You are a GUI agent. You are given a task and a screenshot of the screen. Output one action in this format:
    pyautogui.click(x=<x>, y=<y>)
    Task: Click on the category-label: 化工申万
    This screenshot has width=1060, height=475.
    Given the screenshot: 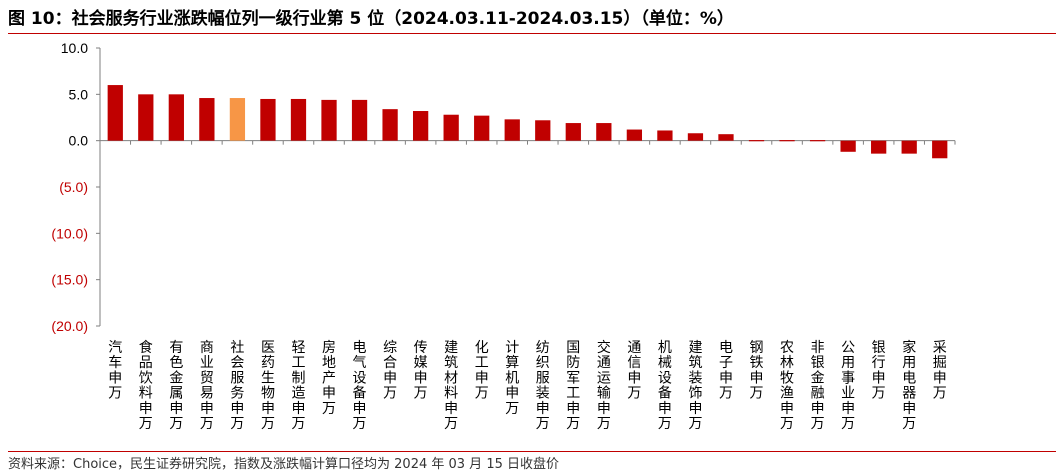 What is the action you would take?
    pyautogui.click(x=482, y=371)
    